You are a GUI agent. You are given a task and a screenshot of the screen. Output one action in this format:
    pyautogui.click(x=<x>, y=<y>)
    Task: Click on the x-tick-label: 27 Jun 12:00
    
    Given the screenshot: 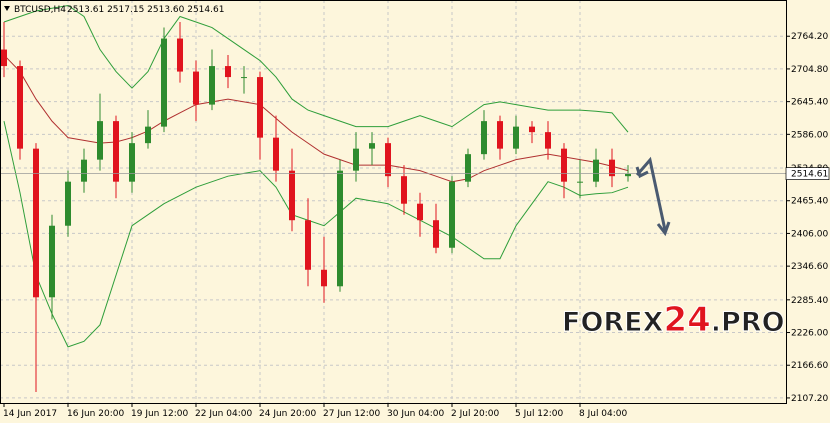 What is the action you would take?
    pyautogui.click(x=351, y=414)
    